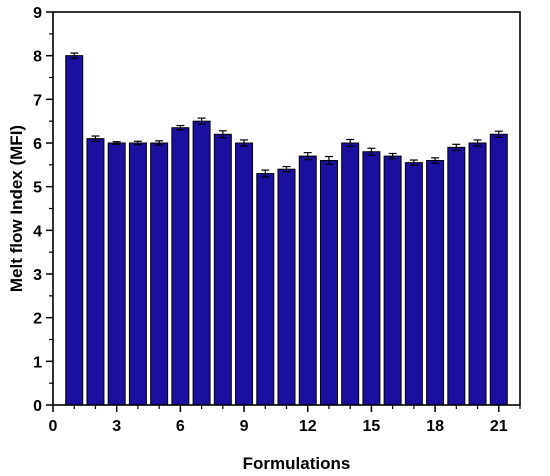 The image size is (550, 476). I want to click on y-tick-label-3: 3, so click(37, 275).